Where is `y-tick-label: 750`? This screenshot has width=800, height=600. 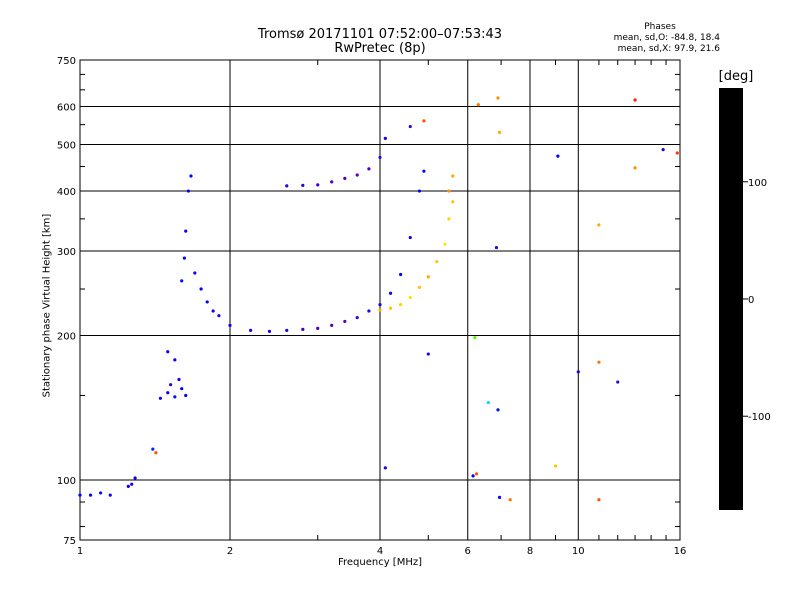 y-tick-label: 750 is located at coordinates (66, 61).